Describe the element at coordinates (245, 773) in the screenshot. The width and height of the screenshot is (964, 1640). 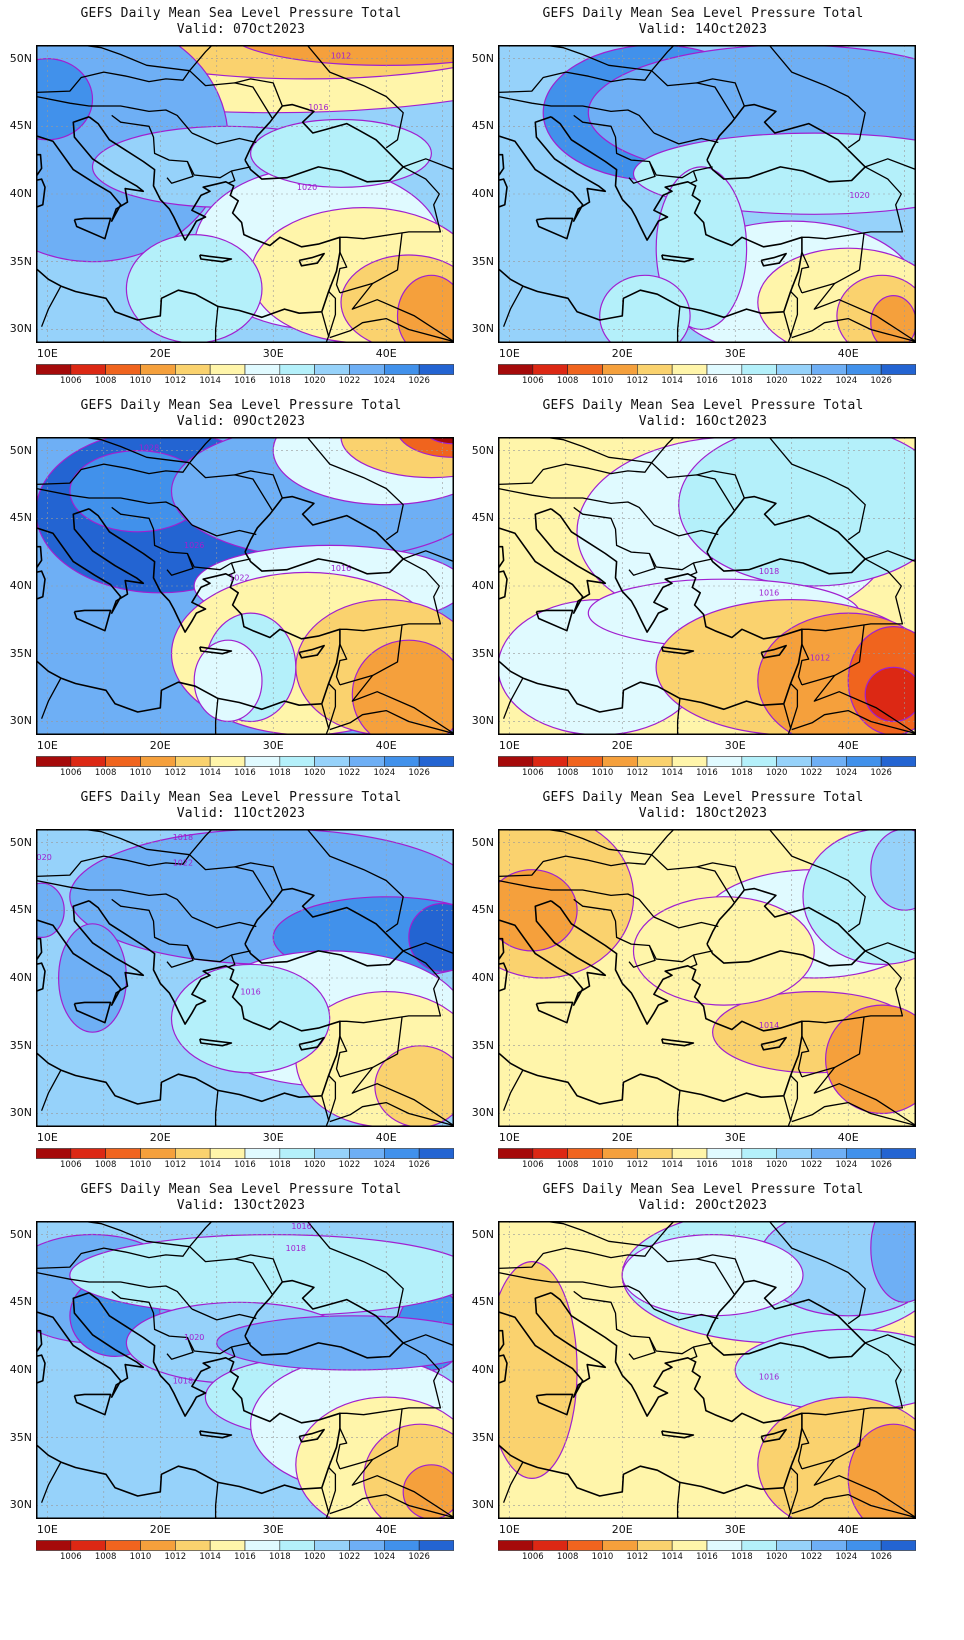
I see `colorbar-label: 1016` at that location.